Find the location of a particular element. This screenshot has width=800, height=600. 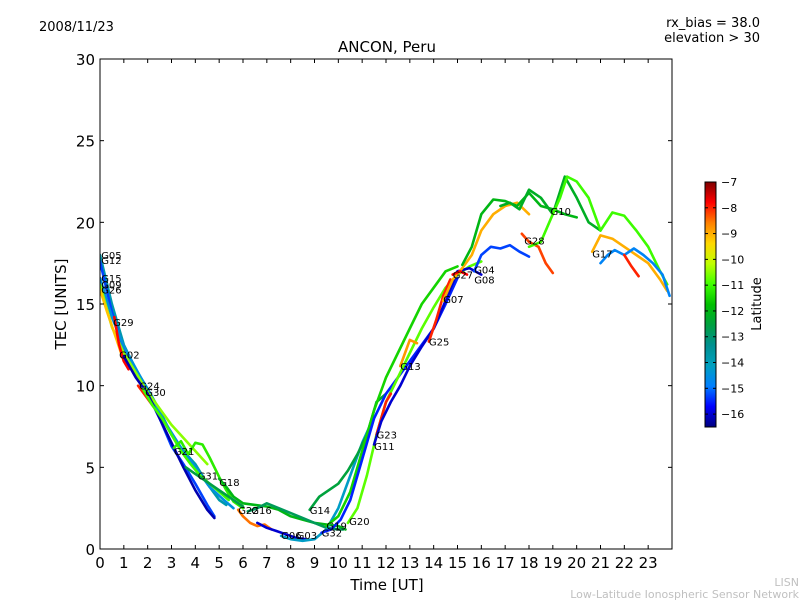

colorbar-label: Latitude is located at coordinates (757, 304).